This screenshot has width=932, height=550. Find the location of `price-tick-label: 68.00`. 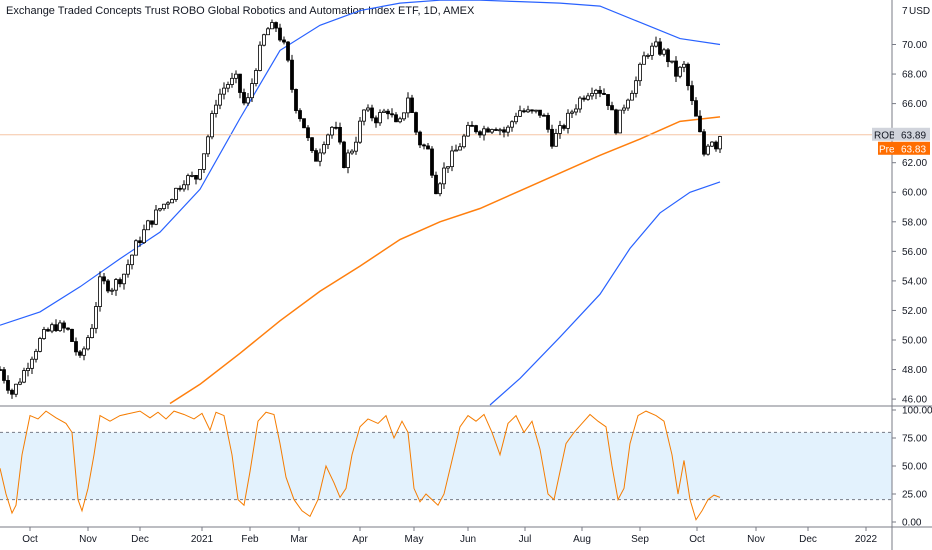

price-tick-label: 68.00 is located at coordinates (914, 75).